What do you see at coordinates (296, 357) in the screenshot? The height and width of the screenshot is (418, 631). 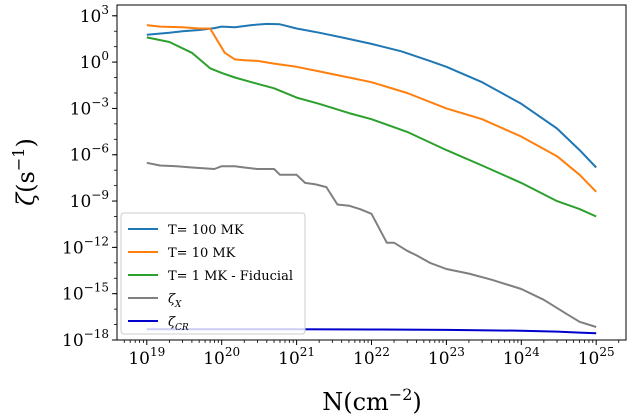 I see `x-tick-label: 1021` at bounding box center [296, 357].